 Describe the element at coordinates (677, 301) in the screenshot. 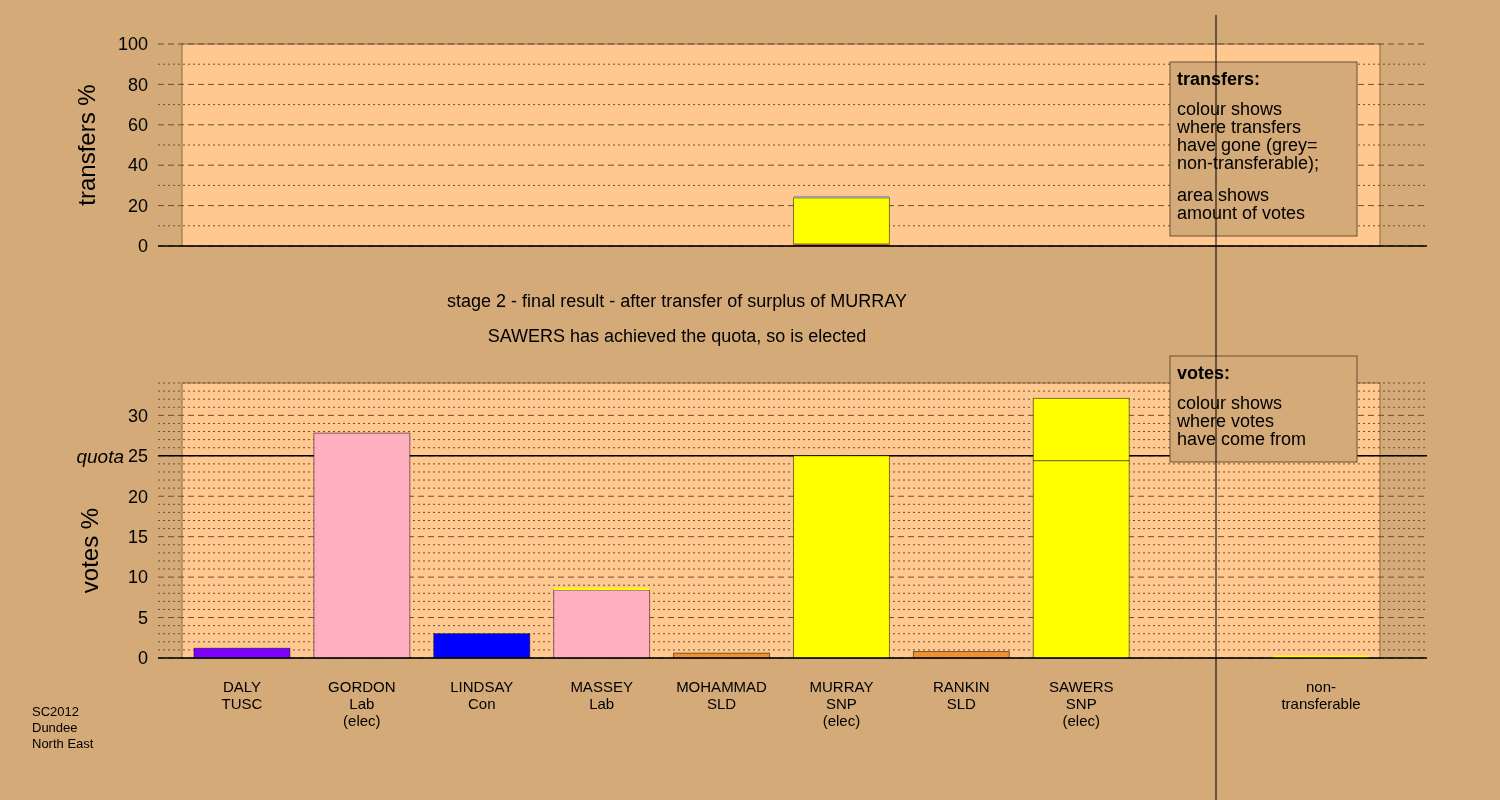

I see `chart-title: stage 2 - final result - after transfer of surplus of MURRAY` at that location.